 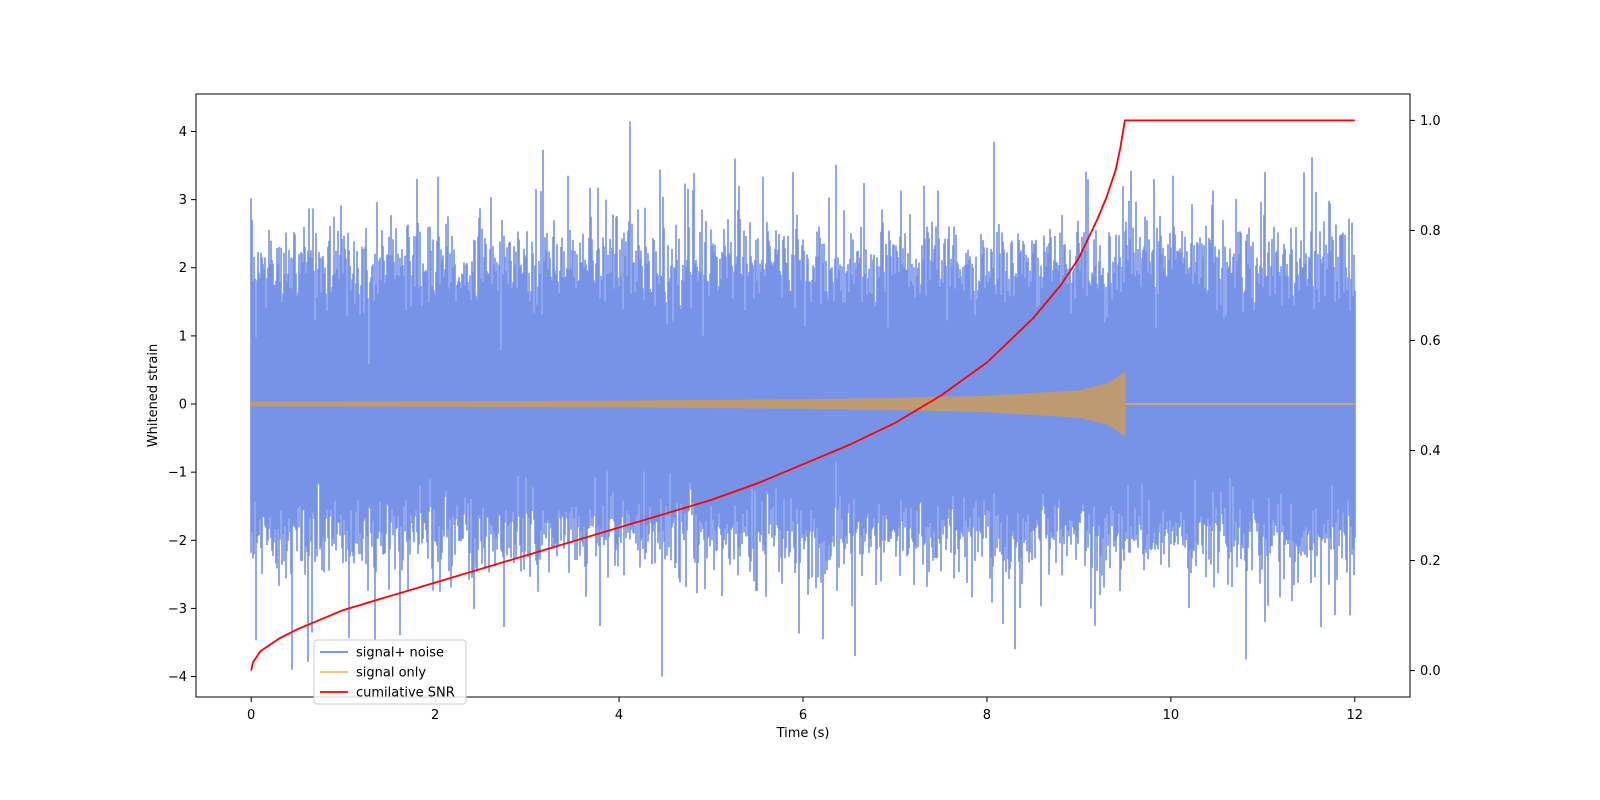 What do you see at coordinates (688, 404) in the screenshot?
I see `series-signal-only-line` at bounding box center [688, 404].